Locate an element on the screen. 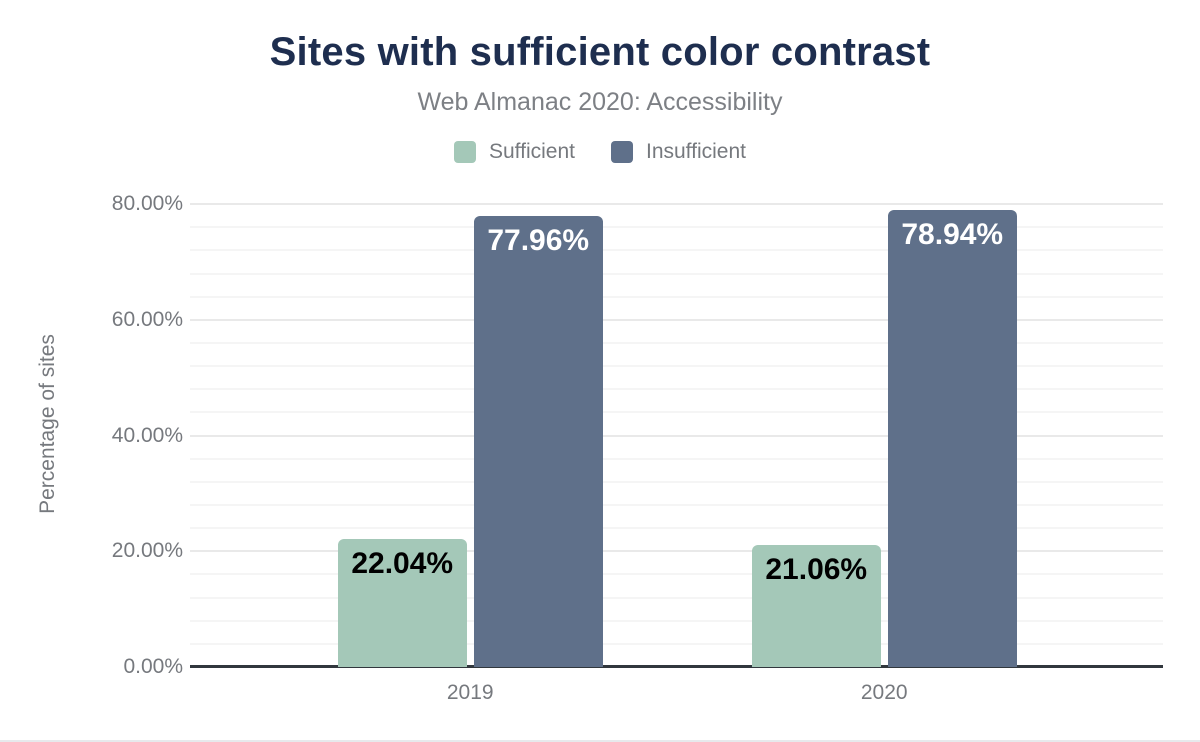 The width and height of the screenshot is (1200, 742). chart-title: Sites with sufficient color contrast is located at coordinates (600, 52).